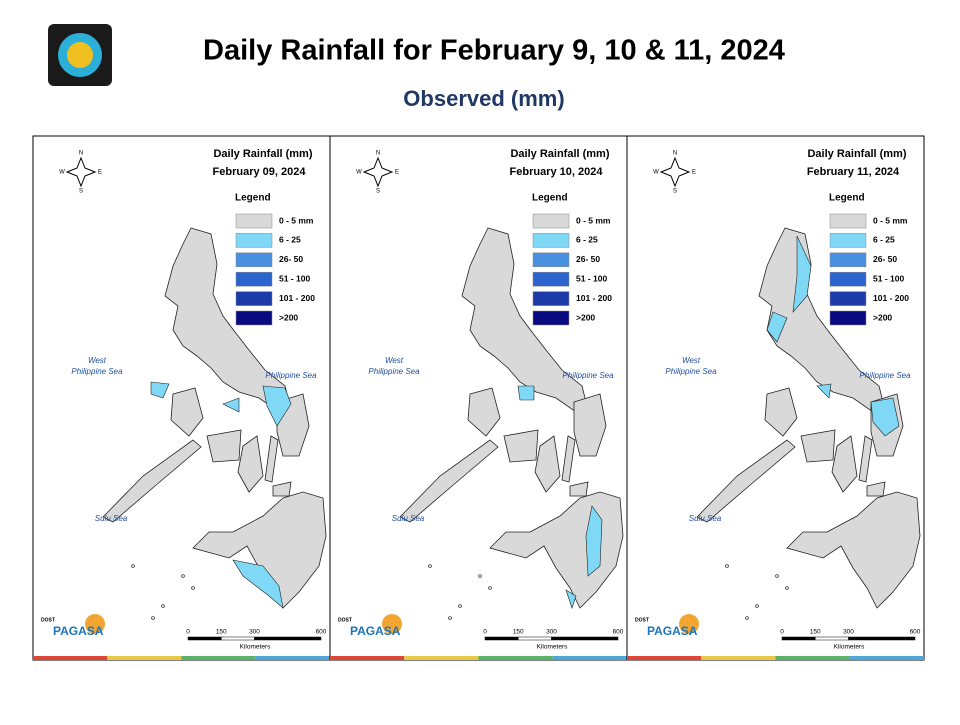  I want to click on logo-center, so click(80, 55).